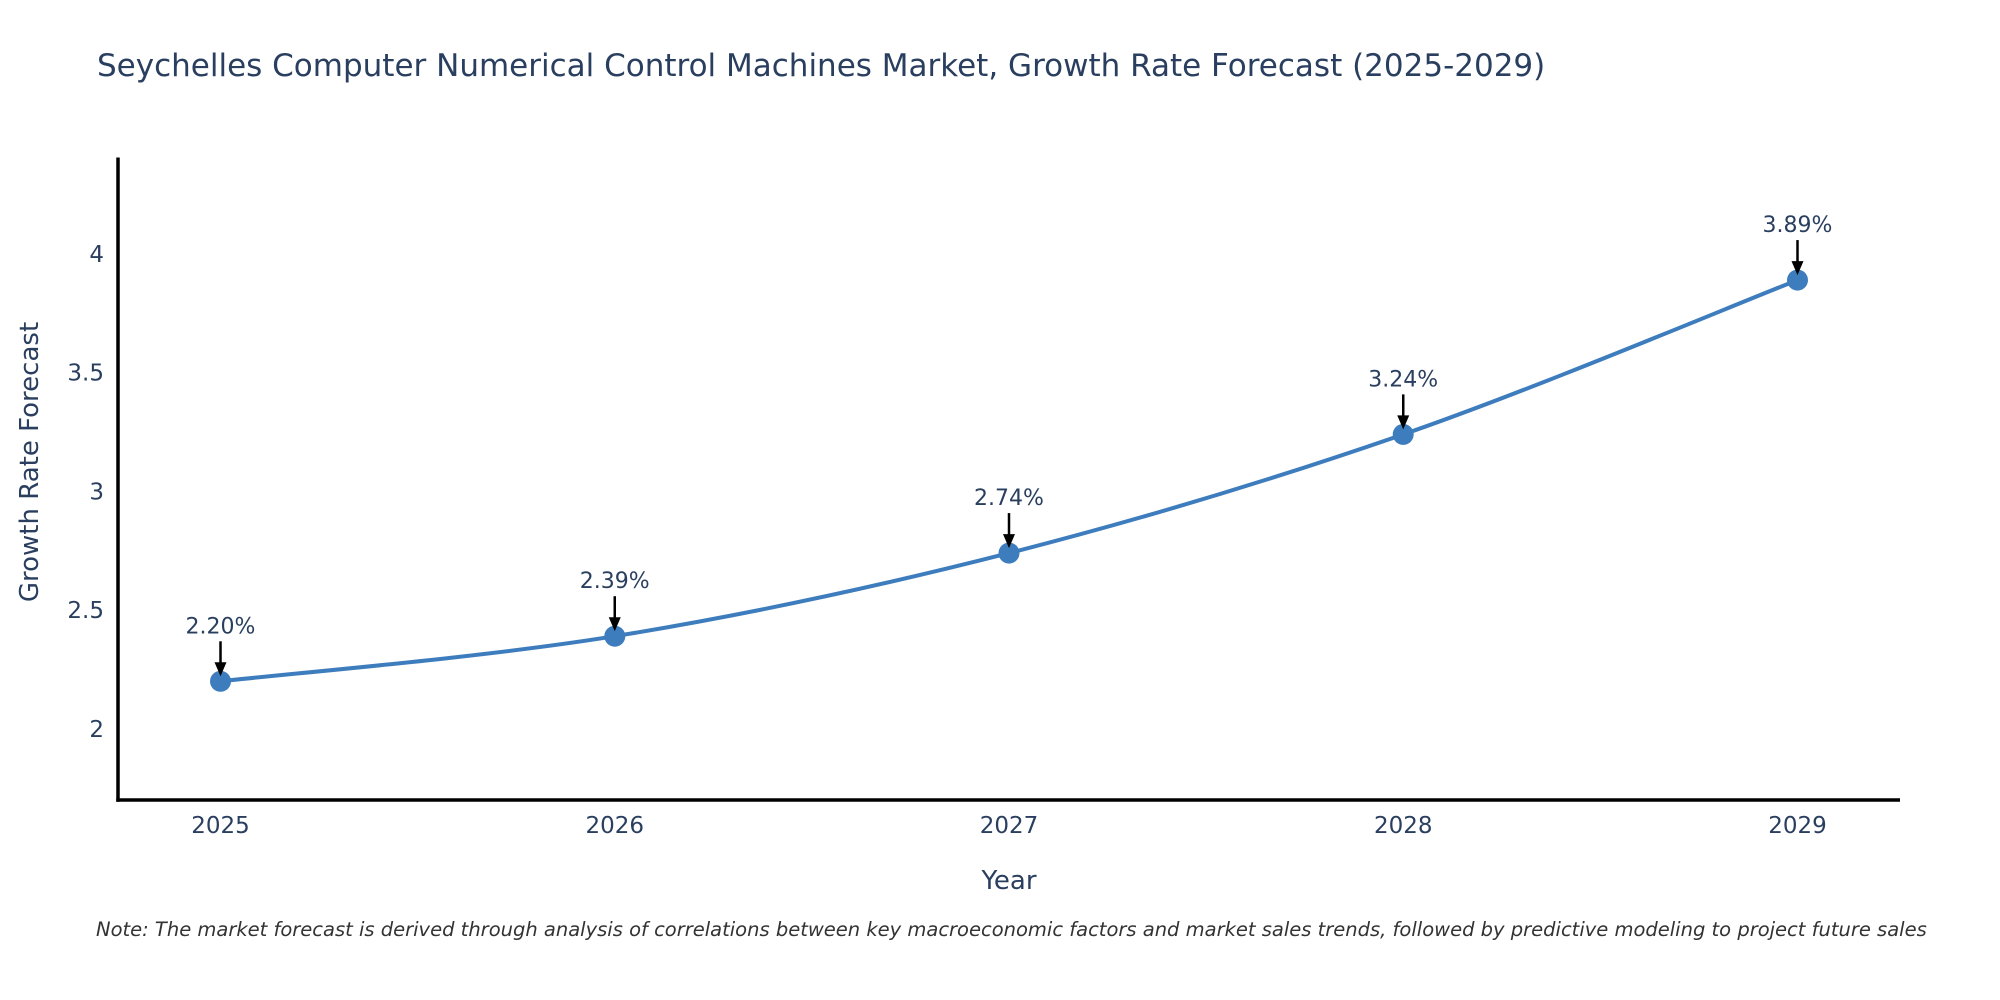 This screenshot has width=2000, height=1000. Describe the element at coordinates (1403, 379) in the screenshot. I see `point-annotation-label: 3.24%` at that location.